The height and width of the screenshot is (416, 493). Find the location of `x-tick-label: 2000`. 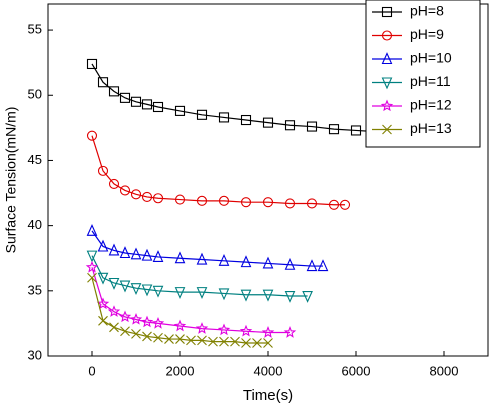

x-tick-label: 2000 is located at coordinates (180, 370).